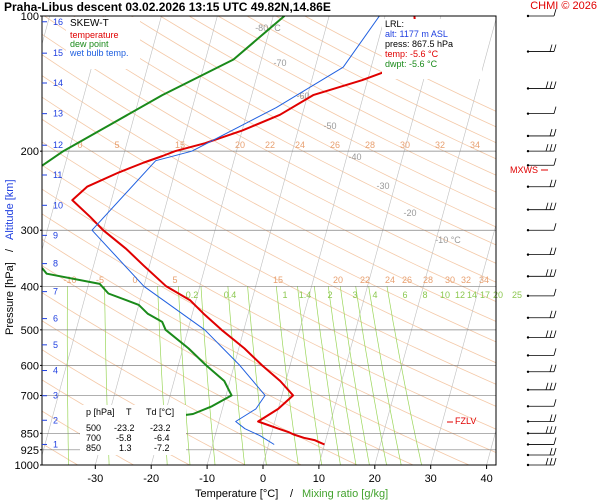 The width and height of the screenshot is (600, 500). I want to click on lrl-heading: LRL:, so click(395, 24).